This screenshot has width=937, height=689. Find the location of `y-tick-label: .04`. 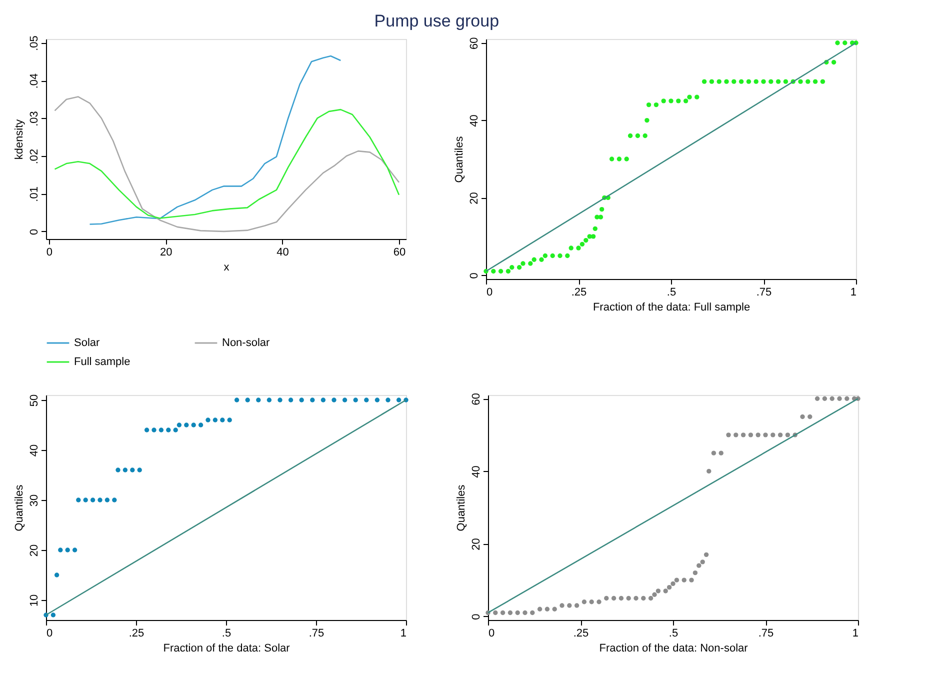

y-tick-label: .04 is located at coordinates (34, 81).